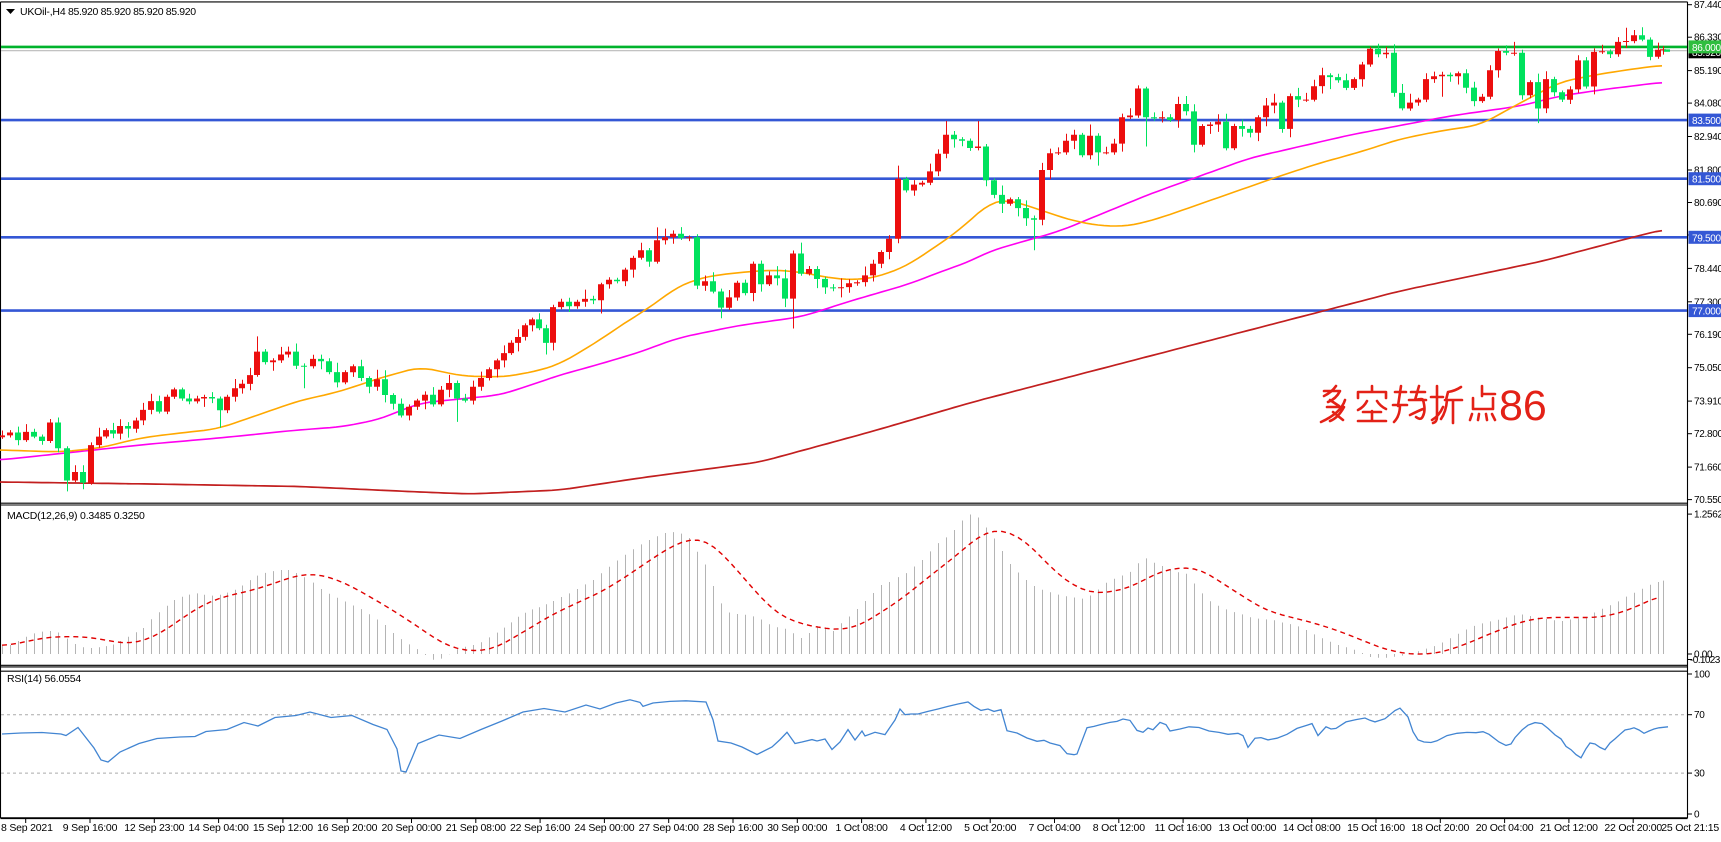 The image size is (1721, 842). Describe the element at coordinates (1707, 515) in the screenshot. I see `svg-text: 1.2562` at that location.